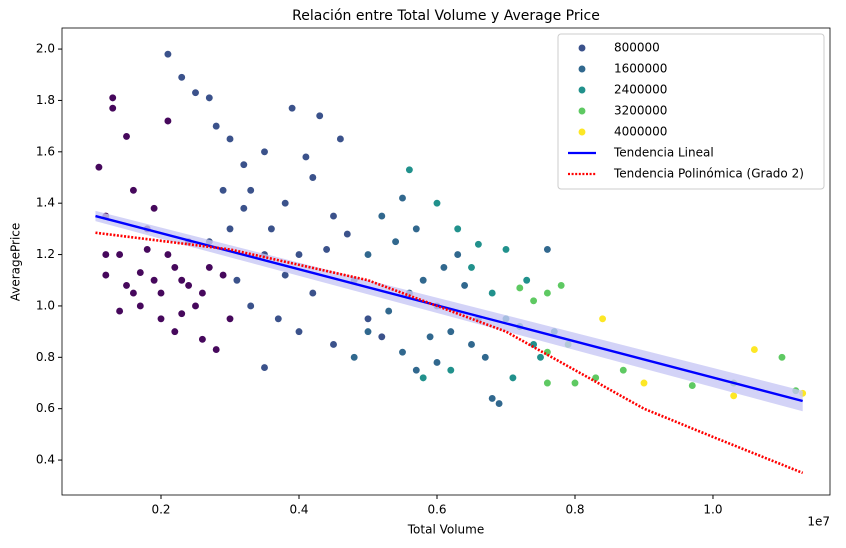  I want to click on legend-label: Tendencia Polinómica (Grado 2), so click(708, 174).